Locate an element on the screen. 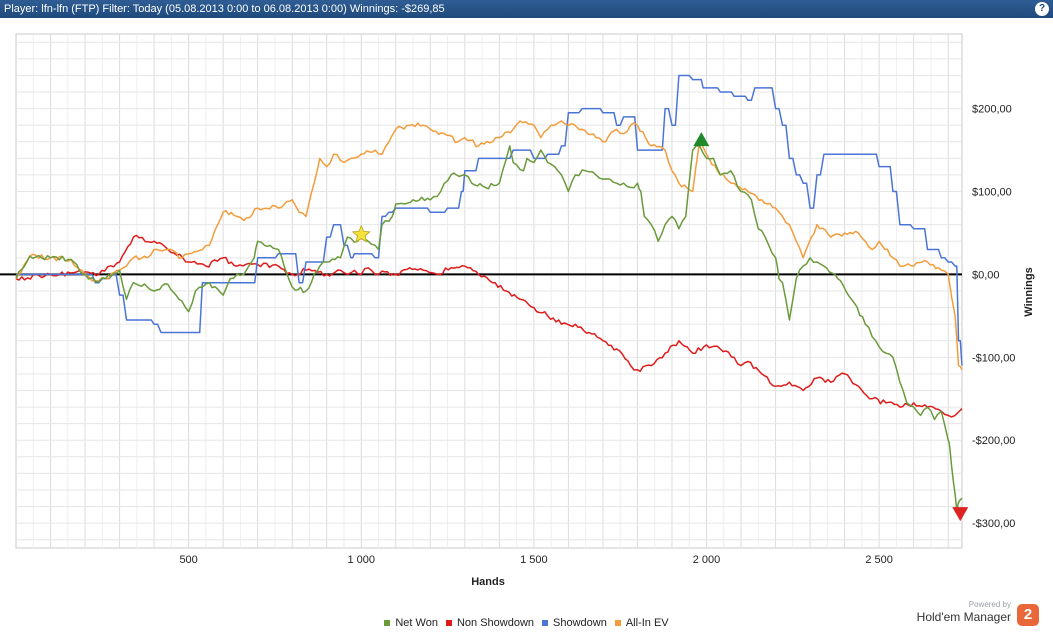 This screenshot has width=1053, height=637. chart-legend: Net Won Non Showdown Showdown All-In EV is located at coordinates (526, 623).